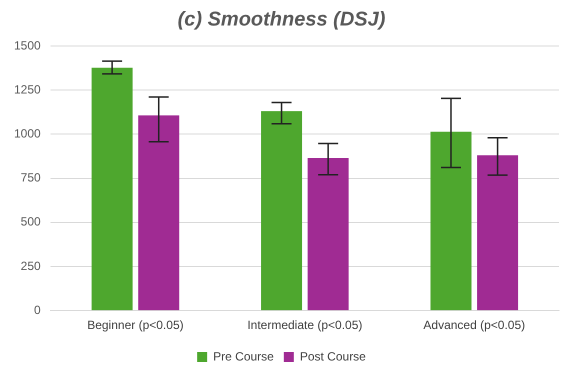 The height and width of the screenshot is (377, 567). Describe the element at coordinates (28, 133) in the screenshot. I see `y-tick-label: 1000` at that location.